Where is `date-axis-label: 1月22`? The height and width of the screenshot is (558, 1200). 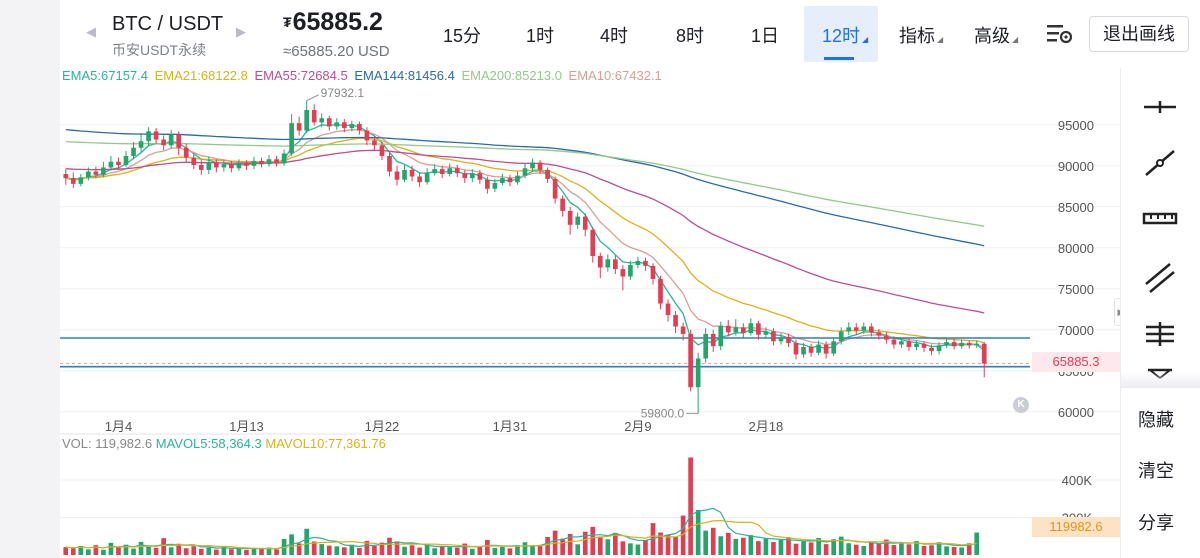
date-axis-label: 1月22 is located at coordinates (382, 426).